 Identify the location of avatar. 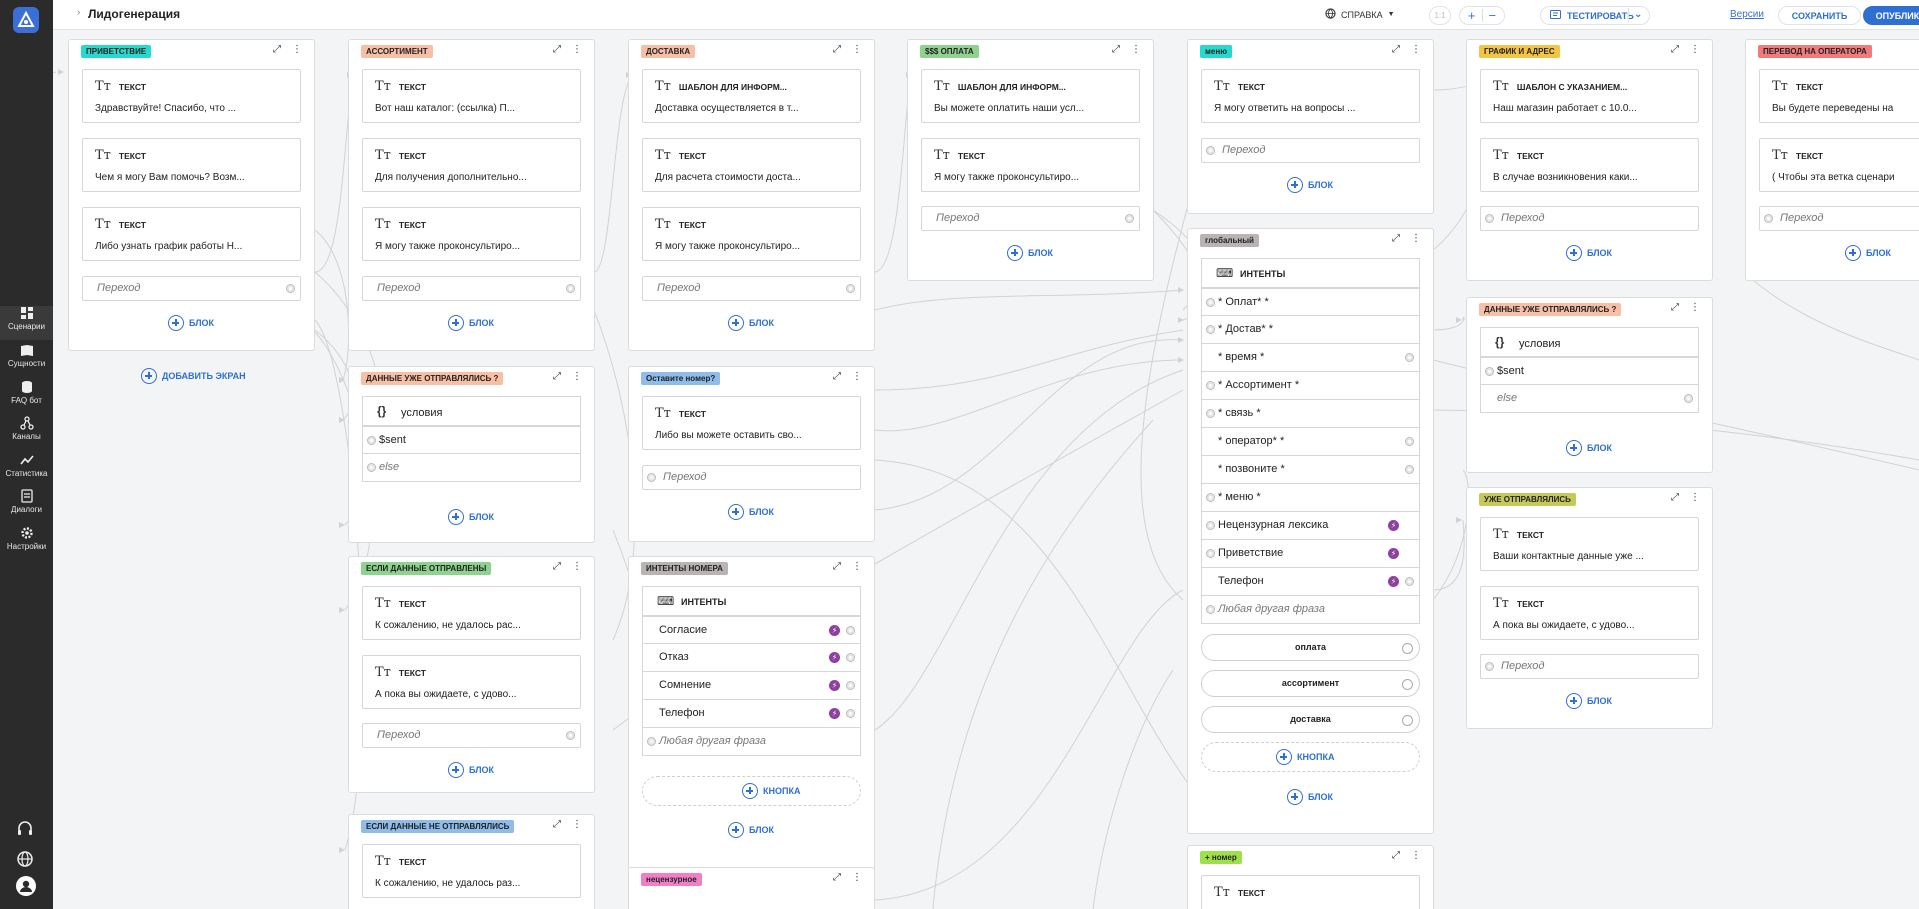
(26, 886).